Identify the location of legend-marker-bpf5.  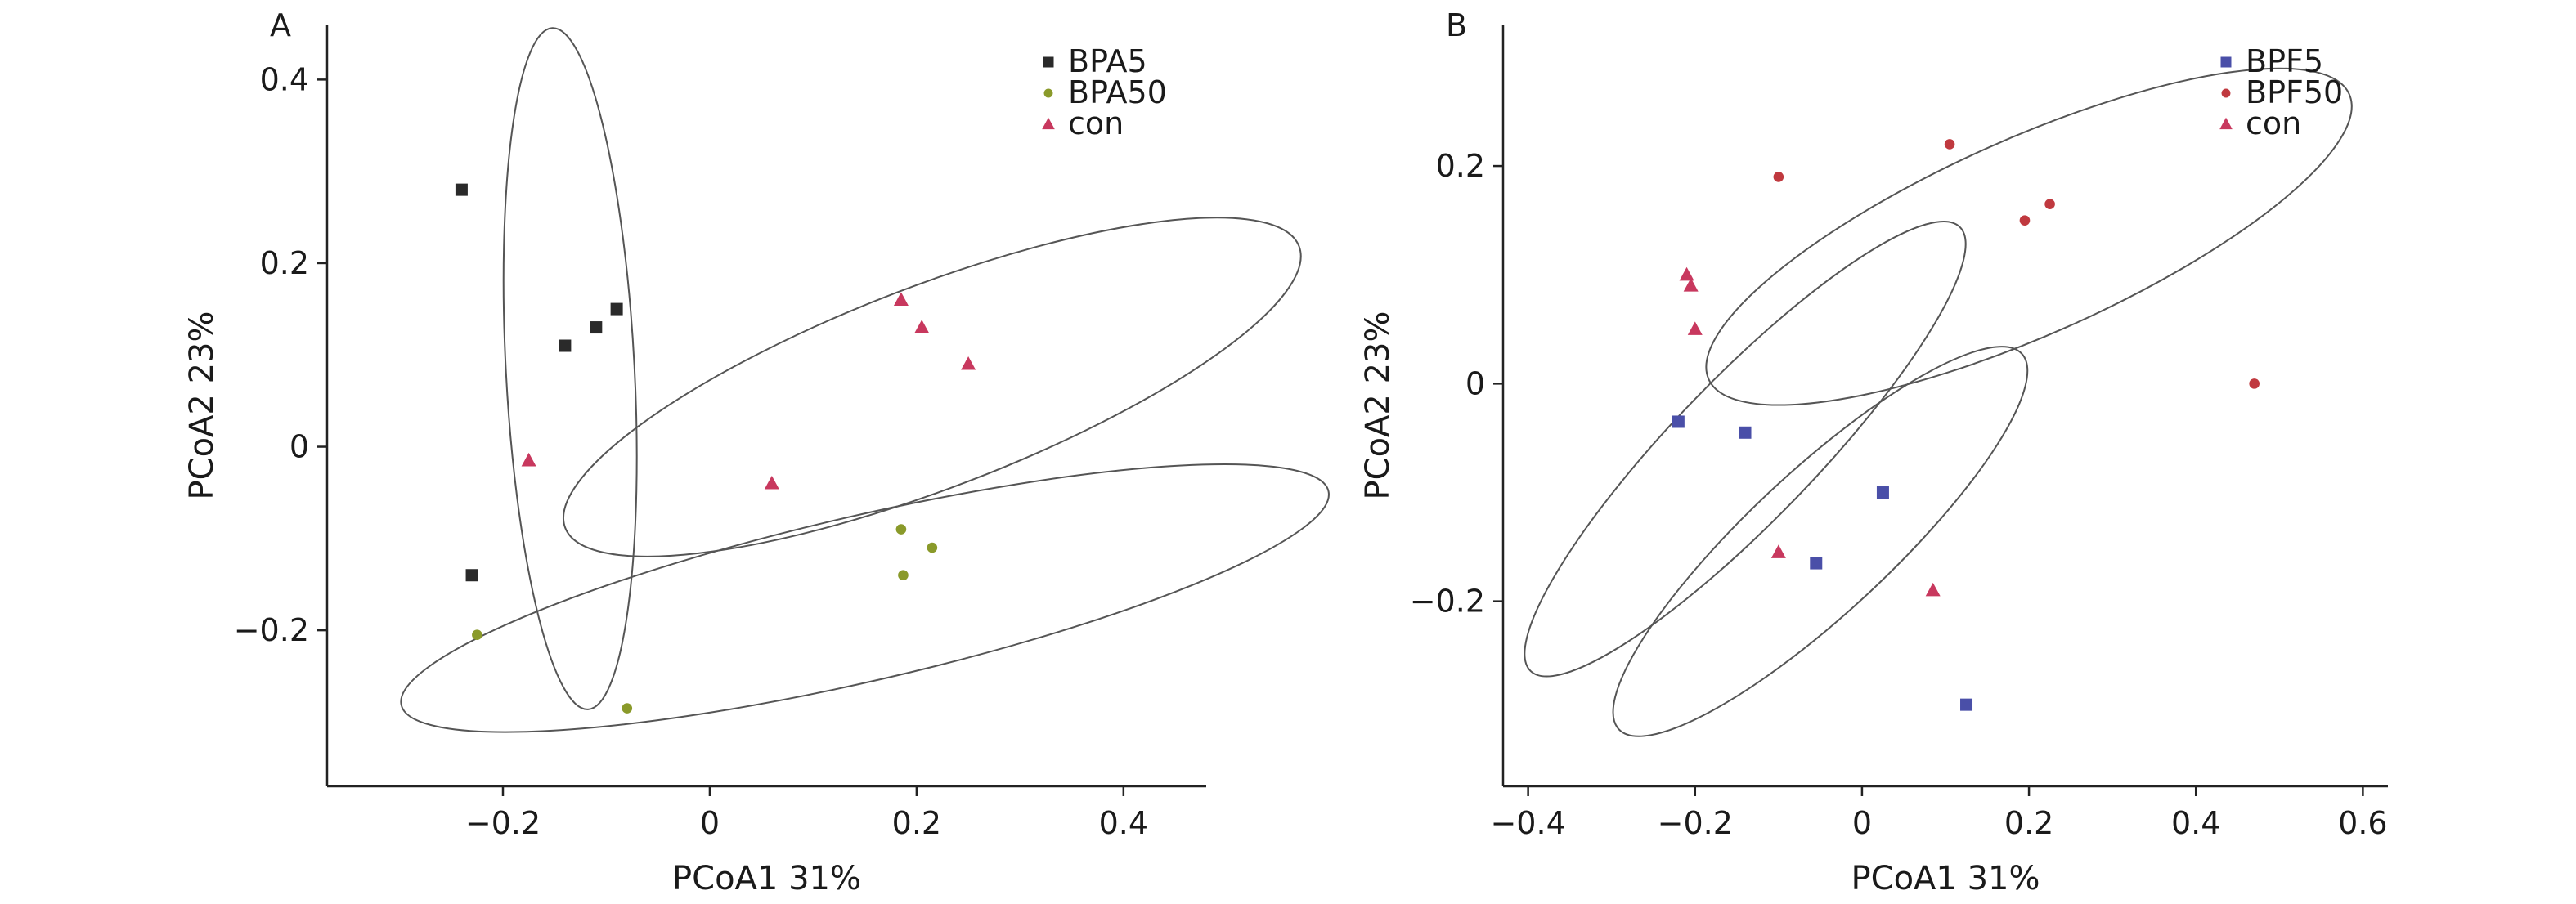
(2226, 62).